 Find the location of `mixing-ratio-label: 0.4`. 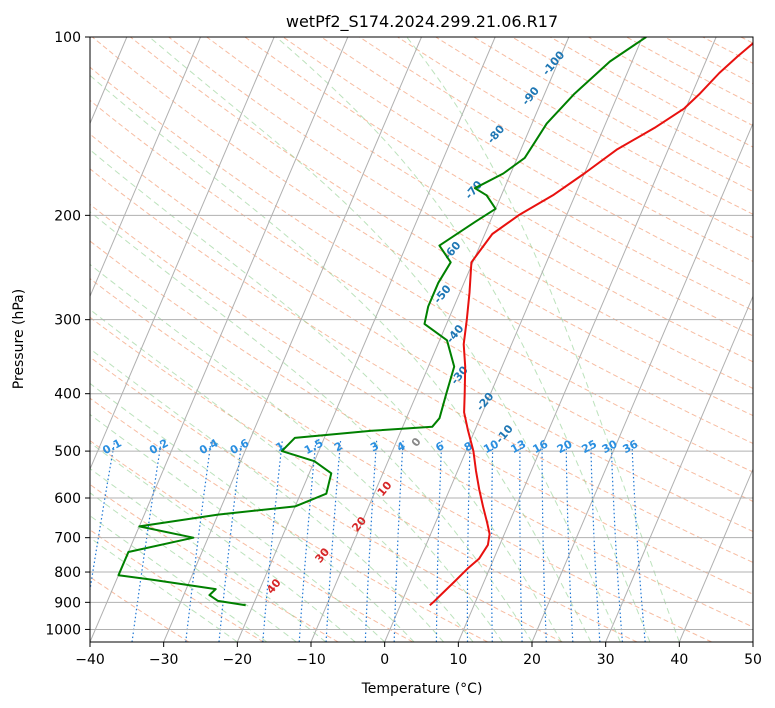

mixing-ratio-label: 0.4 is located at coordinates (209, 446).